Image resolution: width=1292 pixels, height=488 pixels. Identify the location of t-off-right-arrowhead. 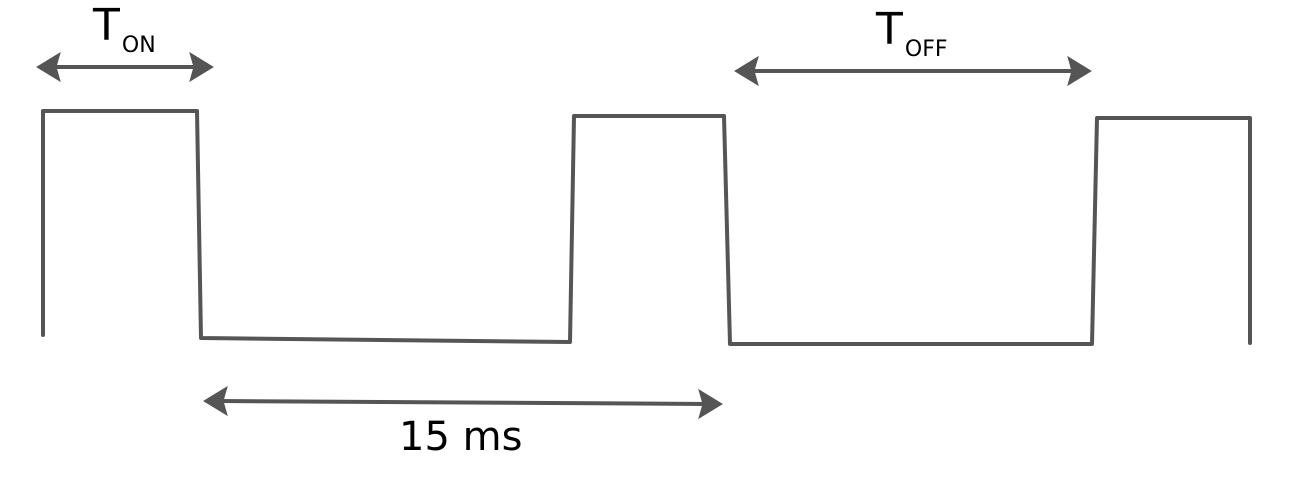
(1079, 71).